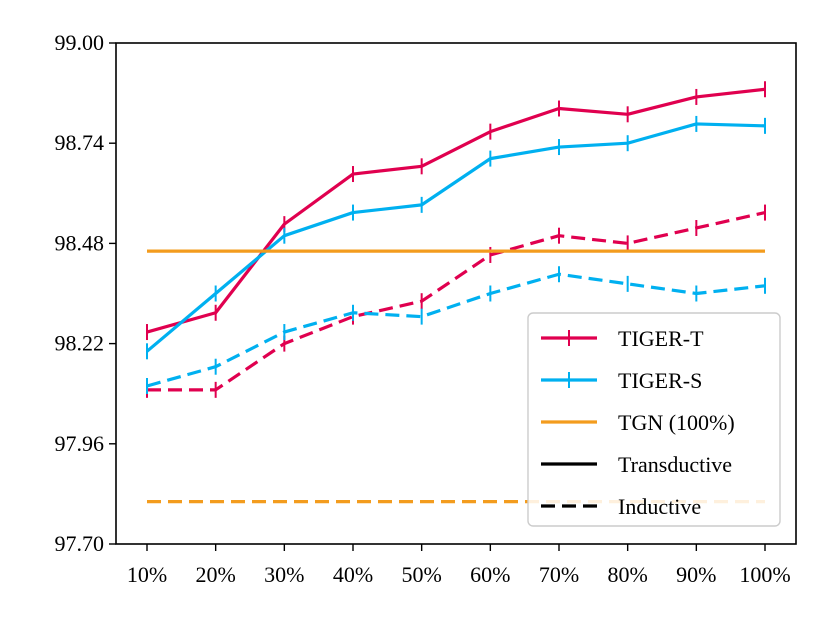  I want to click on legend-item-transductive: Transductive, so click(636, 464).